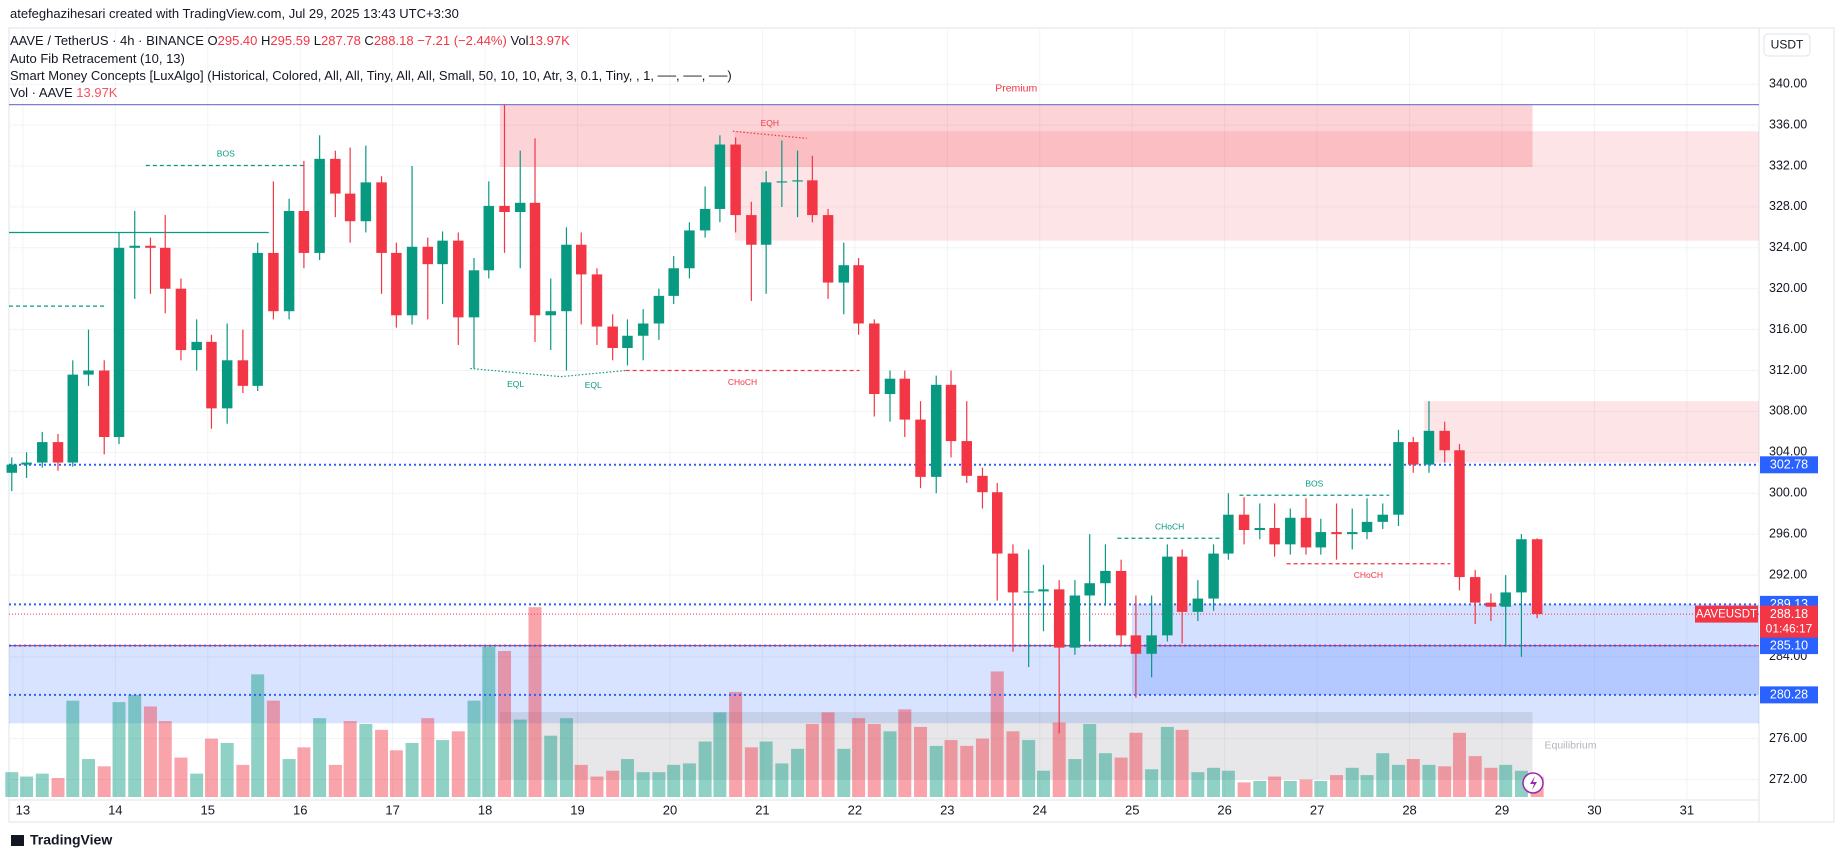 Image resolution: width=1835 pixels, height=858 pixels. What do you see at coordinates (1789, 645) in the screenshot?
I see `level-label: 285.10` at bounding box center [1789, 645].